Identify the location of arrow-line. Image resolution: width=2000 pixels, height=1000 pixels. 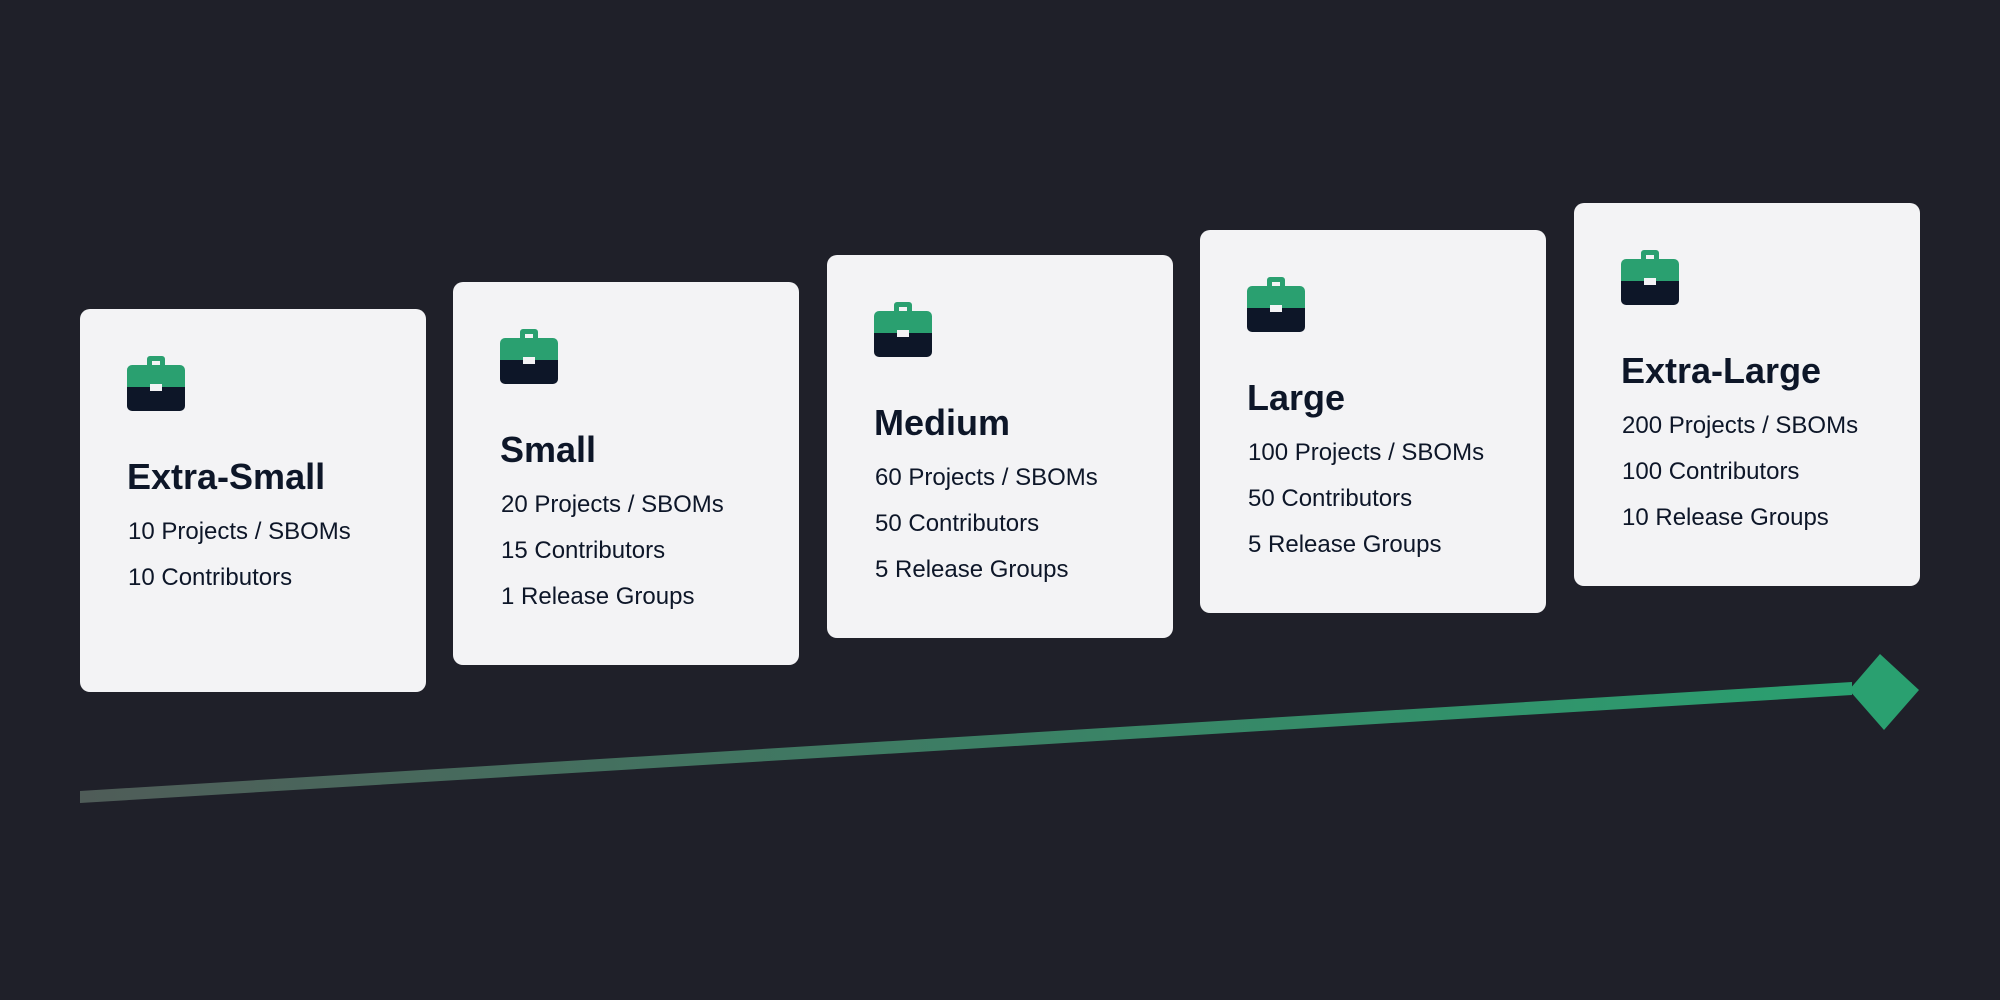
(966, 742).